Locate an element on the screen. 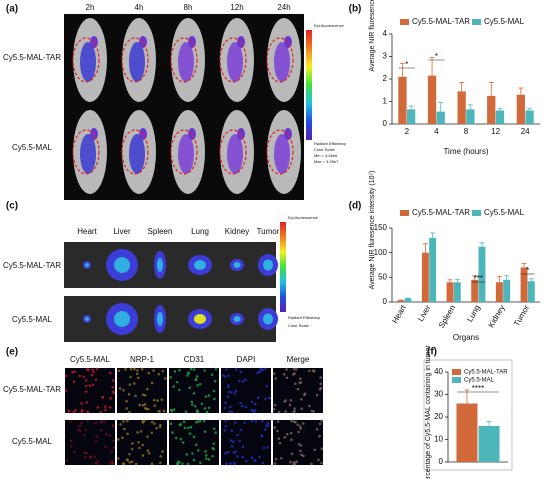  label: **** is located at coordinates (478, 388).